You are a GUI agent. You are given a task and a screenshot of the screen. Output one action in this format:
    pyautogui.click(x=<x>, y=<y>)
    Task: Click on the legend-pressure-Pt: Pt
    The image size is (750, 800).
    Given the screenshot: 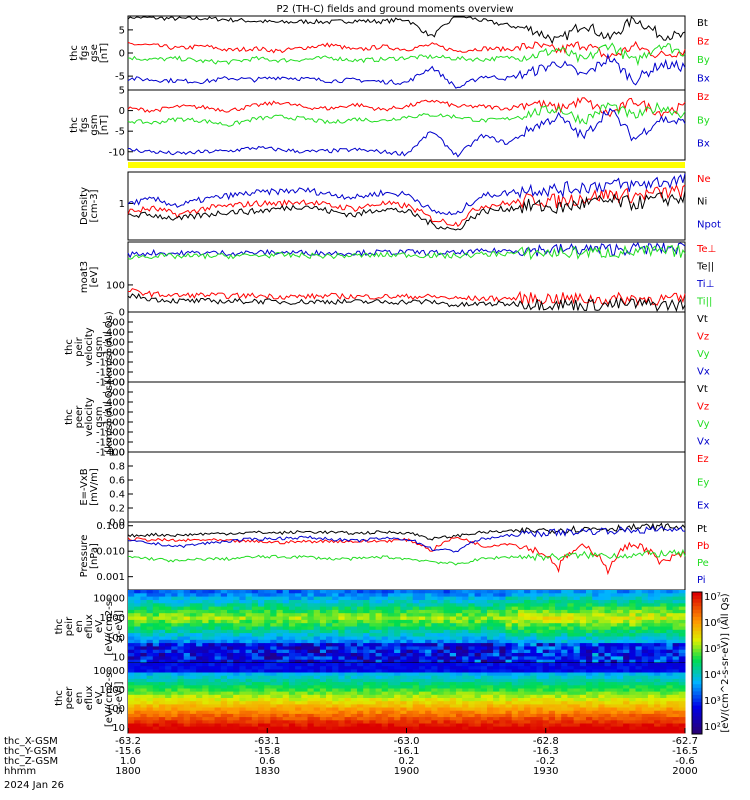 What is the action you would take?
    pyautogui.click(x=702, y=529)
    